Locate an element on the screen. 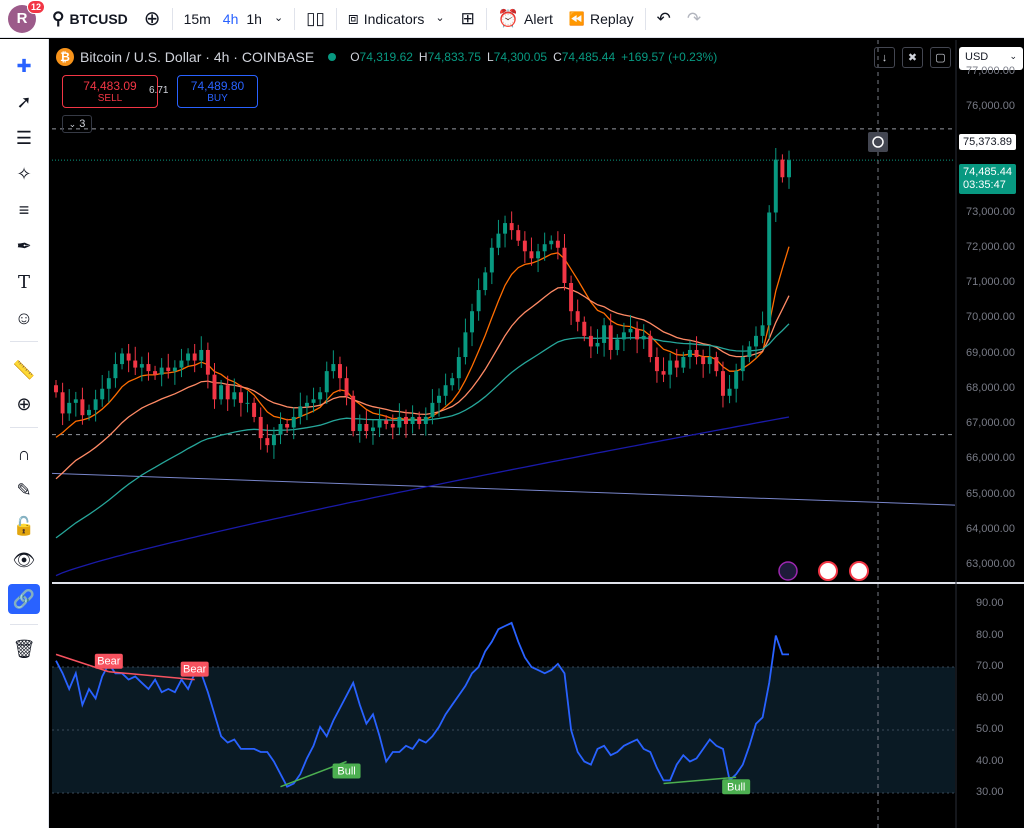 The image size is (1024, 828). lock-drawings-tool: ✎ is located at coordinates (24, 490).